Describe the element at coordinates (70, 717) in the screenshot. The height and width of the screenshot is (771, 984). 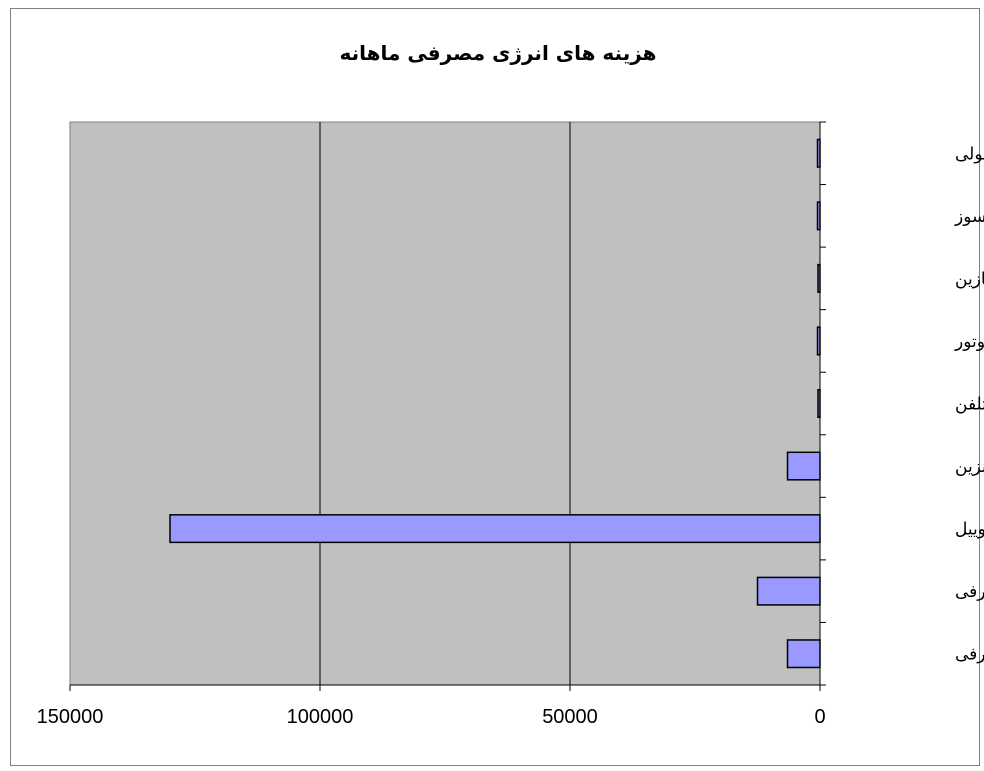
I see `x-tick-label: 150000` at that location.